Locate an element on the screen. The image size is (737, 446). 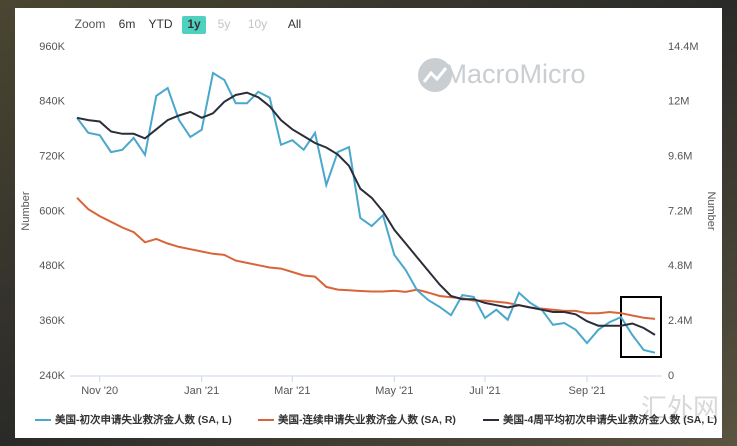
zoom-button: YTD is located at coordinates (161, 24).